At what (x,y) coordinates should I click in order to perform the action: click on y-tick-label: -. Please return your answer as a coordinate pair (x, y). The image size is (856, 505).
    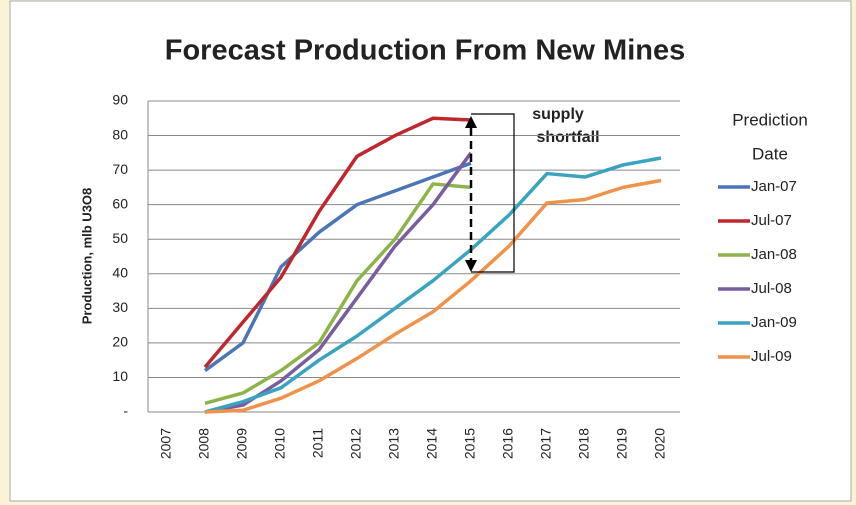
    Looking at the image, I should click on (125, 411).